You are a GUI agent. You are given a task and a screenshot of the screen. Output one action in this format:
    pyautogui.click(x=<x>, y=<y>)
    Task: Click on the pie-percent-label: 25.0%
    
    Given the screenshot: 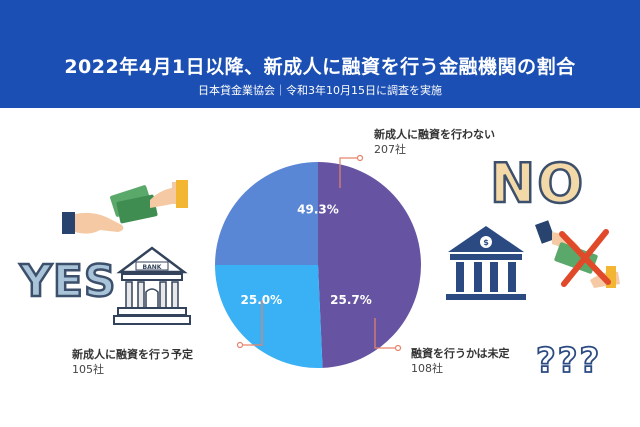 What is the action you would take?
    pyautogui.click(x=262, y=300)
    